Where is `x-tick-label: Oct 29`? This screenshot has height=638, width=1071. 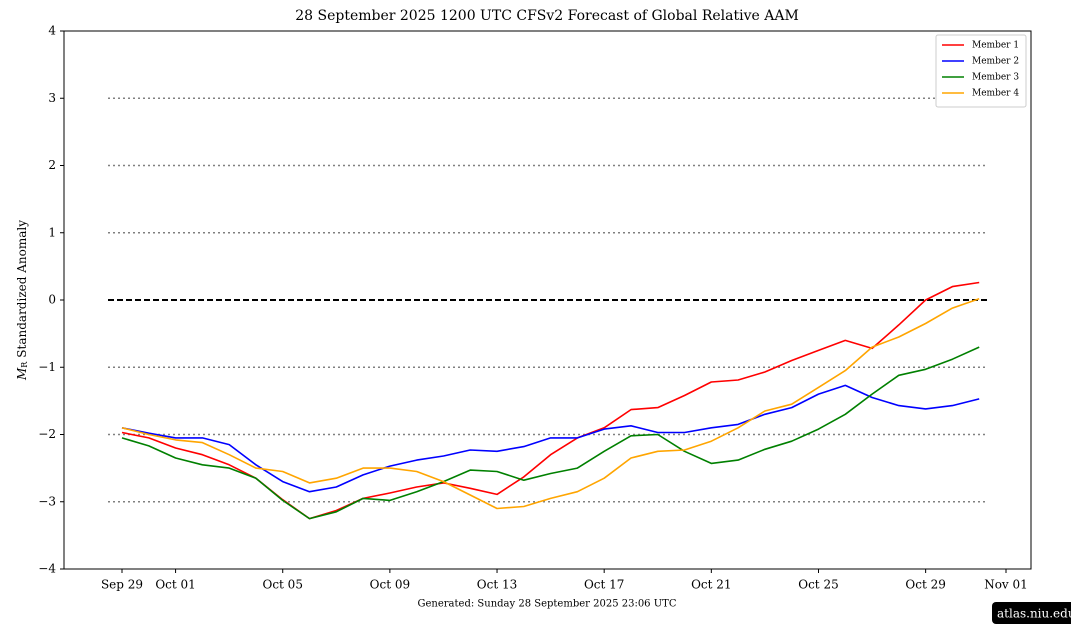
x-tick-label: Oct 29 is located at coordinates (925, 585).